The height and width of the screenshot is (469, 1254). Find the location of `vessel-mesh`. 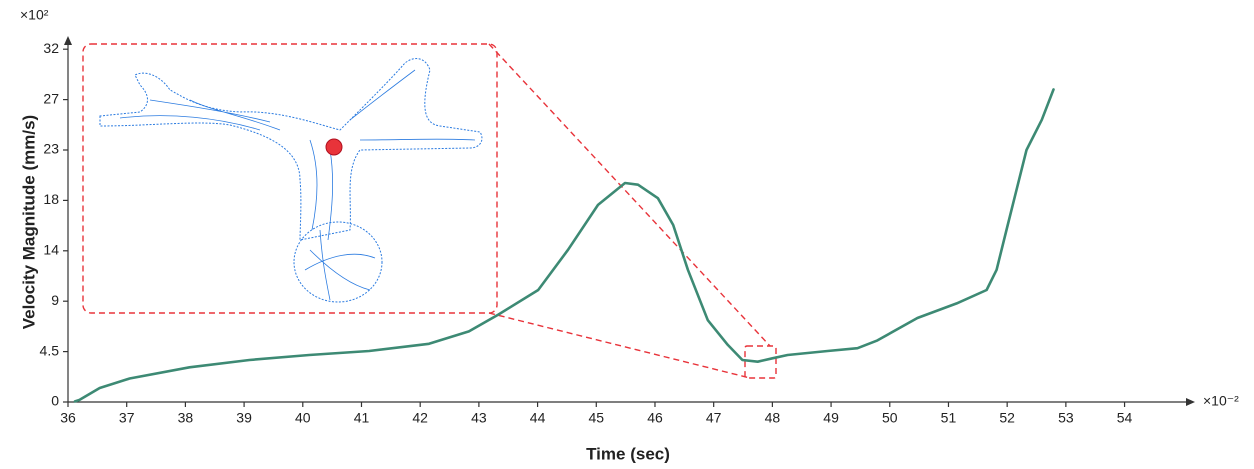

vessel-mesh is located at coordinates (291, 149).